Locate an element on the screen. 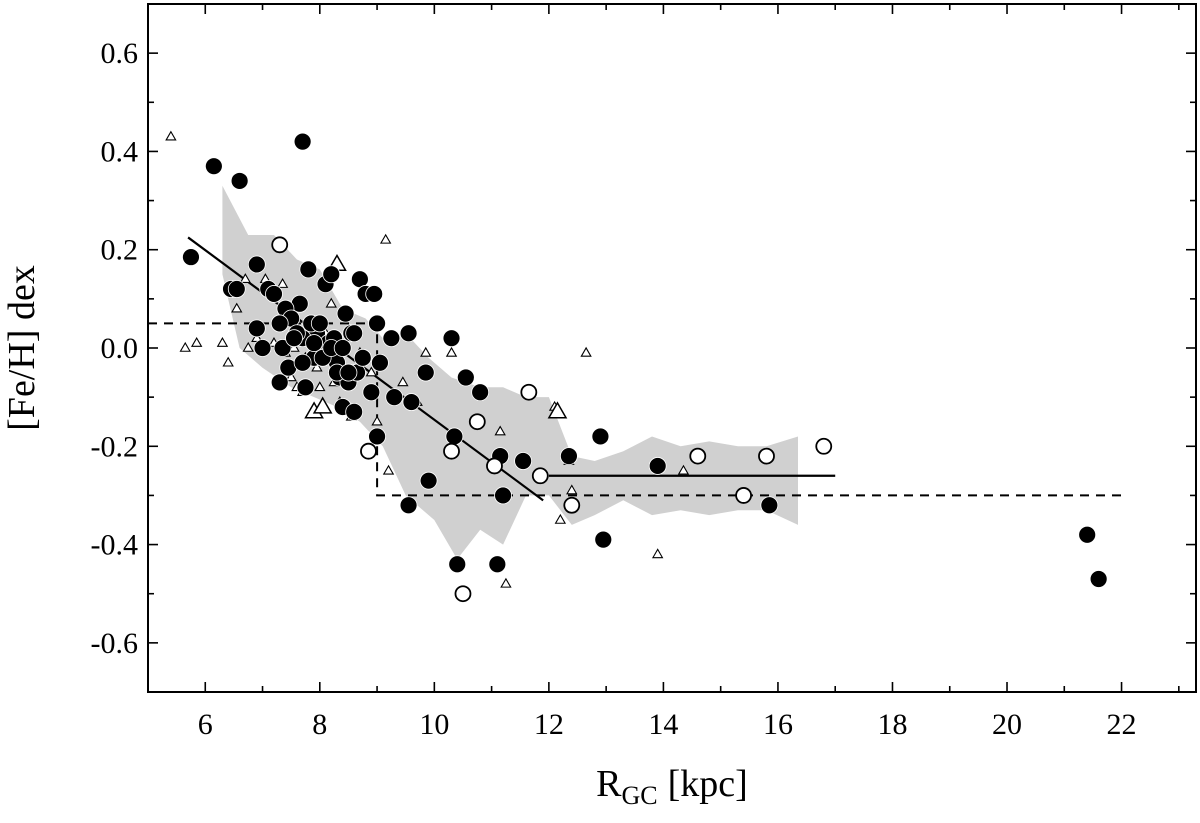 The image size is (1200, 823). x-axis-title: RGC [kpc] is located at coordinates (672, 786).